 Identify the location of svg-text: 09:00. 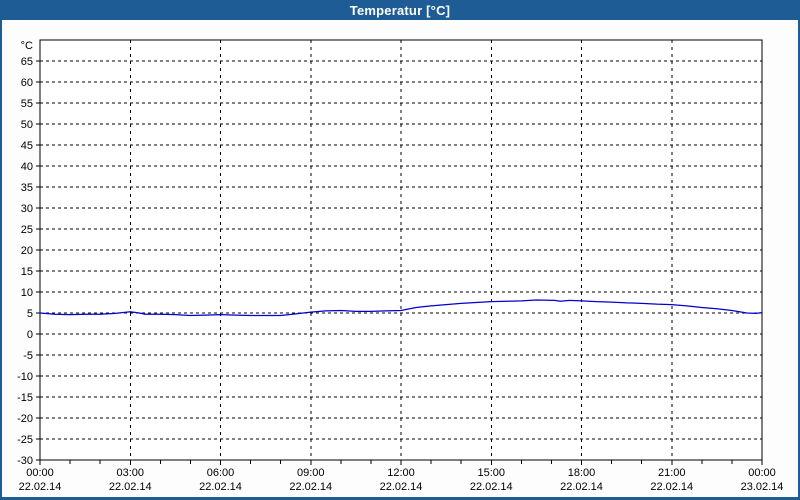
(311, 473).